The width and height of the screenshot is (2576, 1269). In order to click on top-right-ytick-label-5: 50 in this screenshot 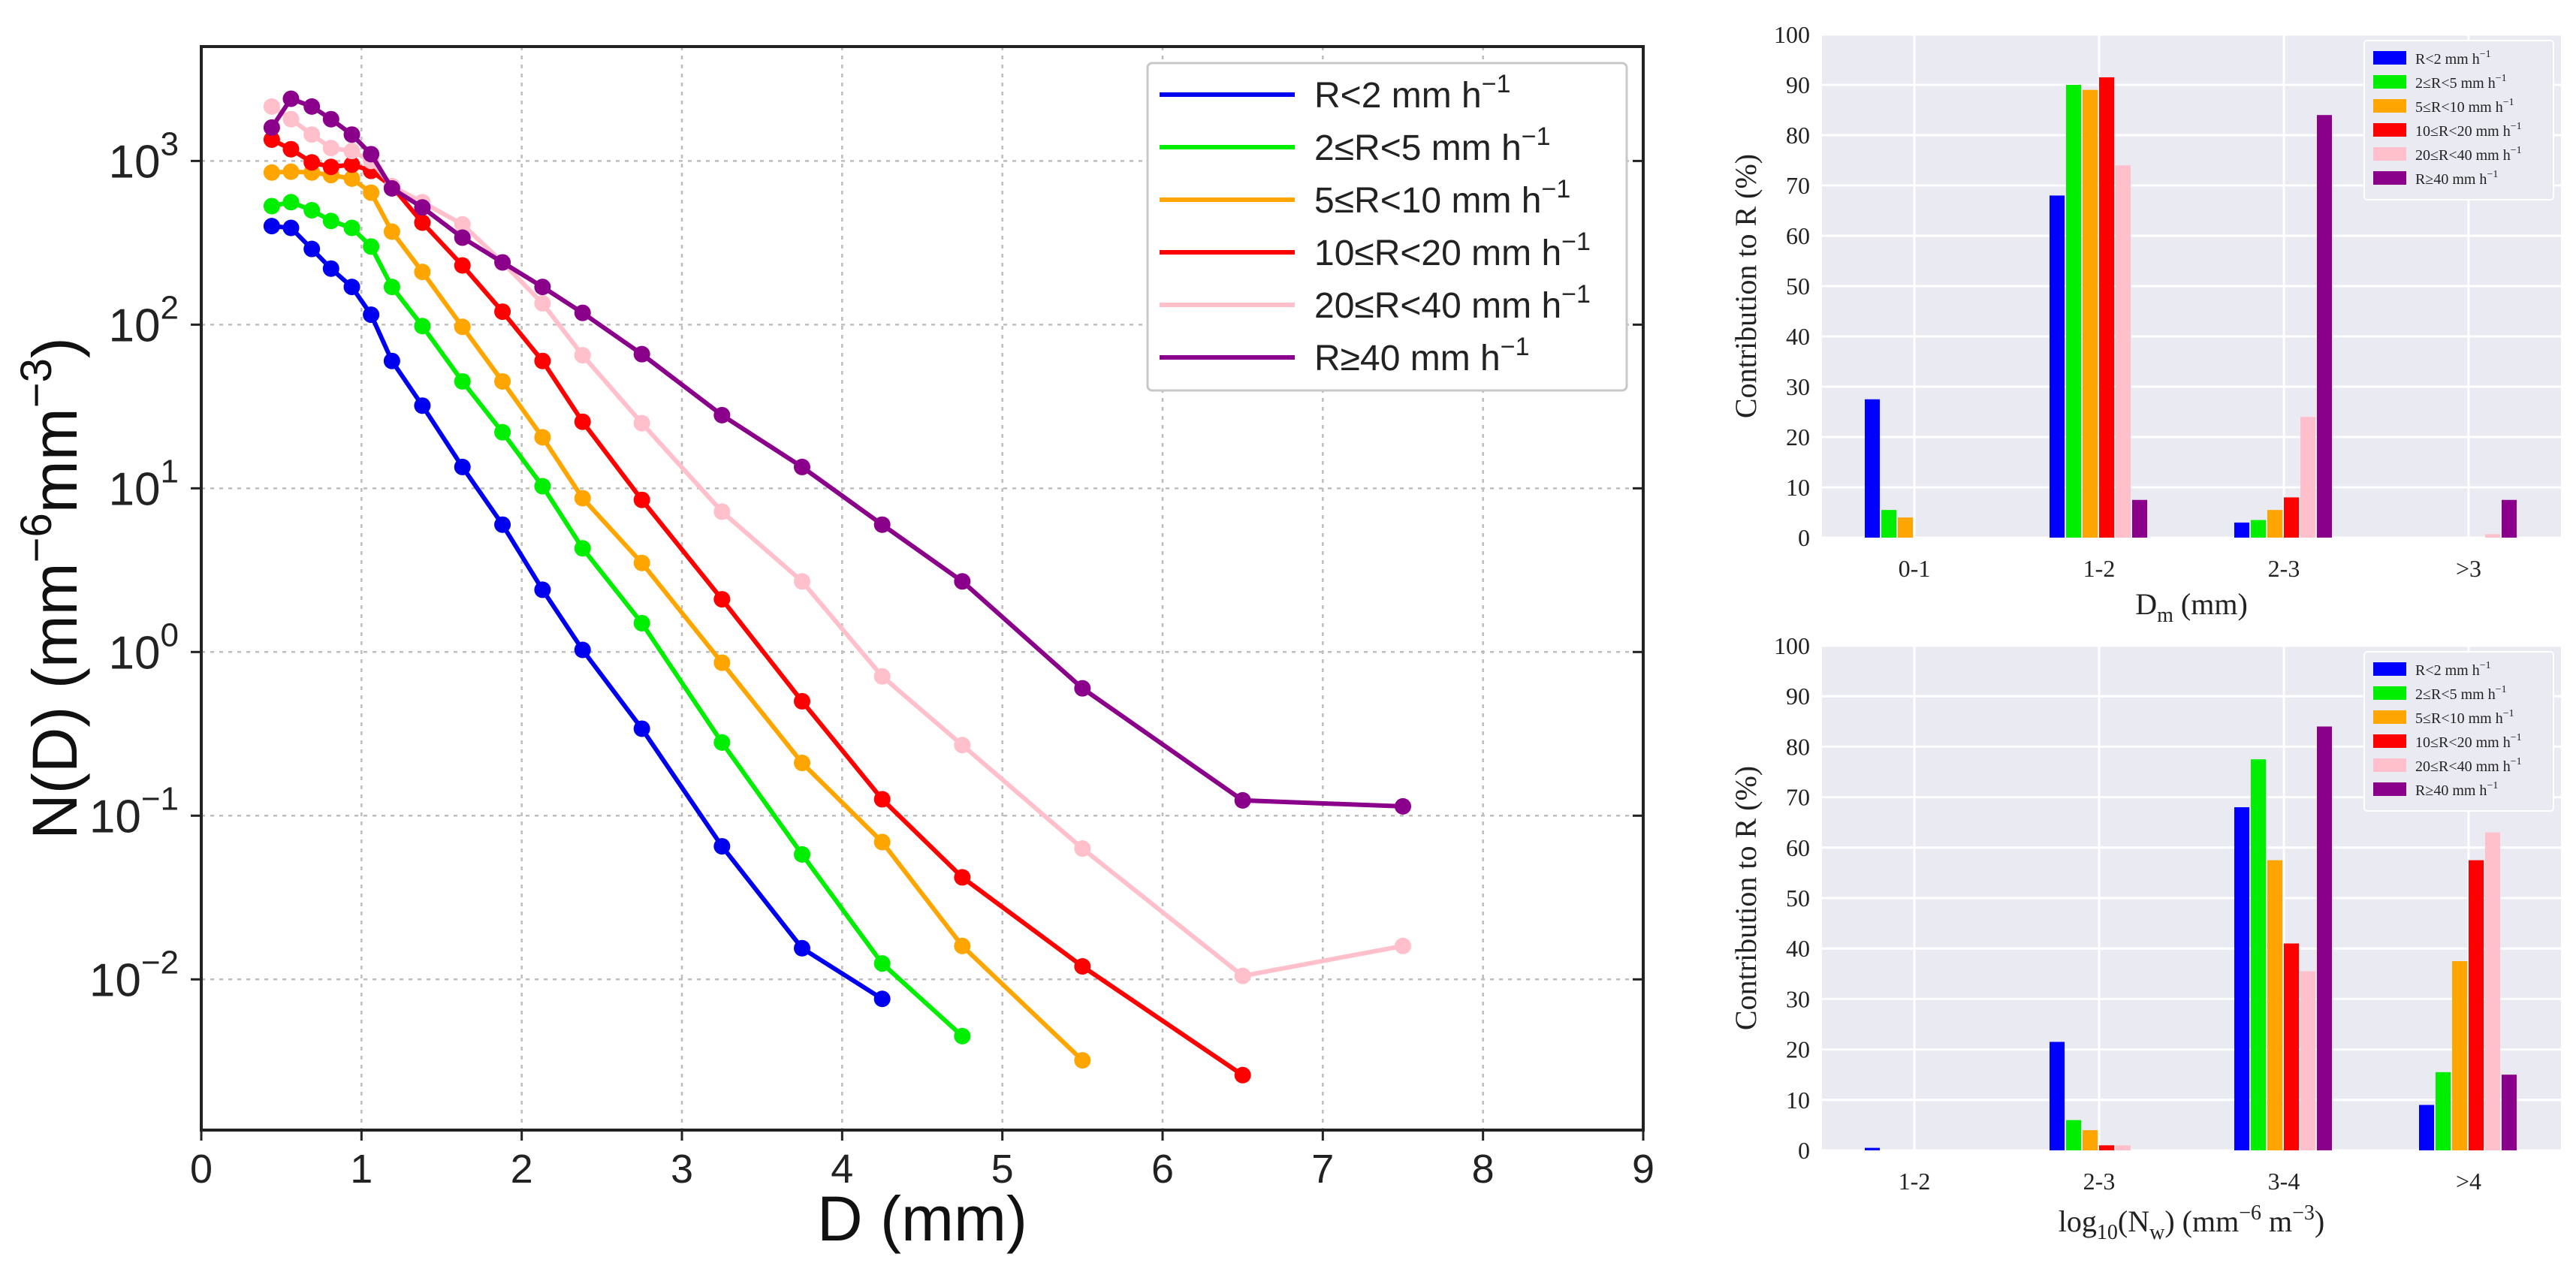, I will do `click(1798, 286)`.